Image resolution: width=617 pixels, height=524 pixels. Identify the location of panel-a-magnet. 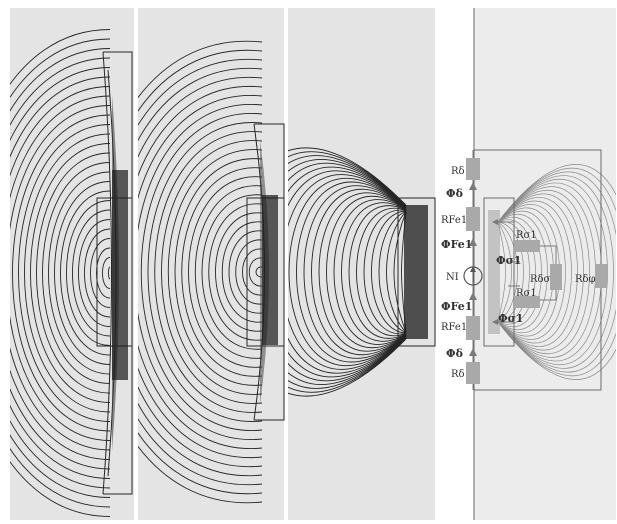
(114, 273).